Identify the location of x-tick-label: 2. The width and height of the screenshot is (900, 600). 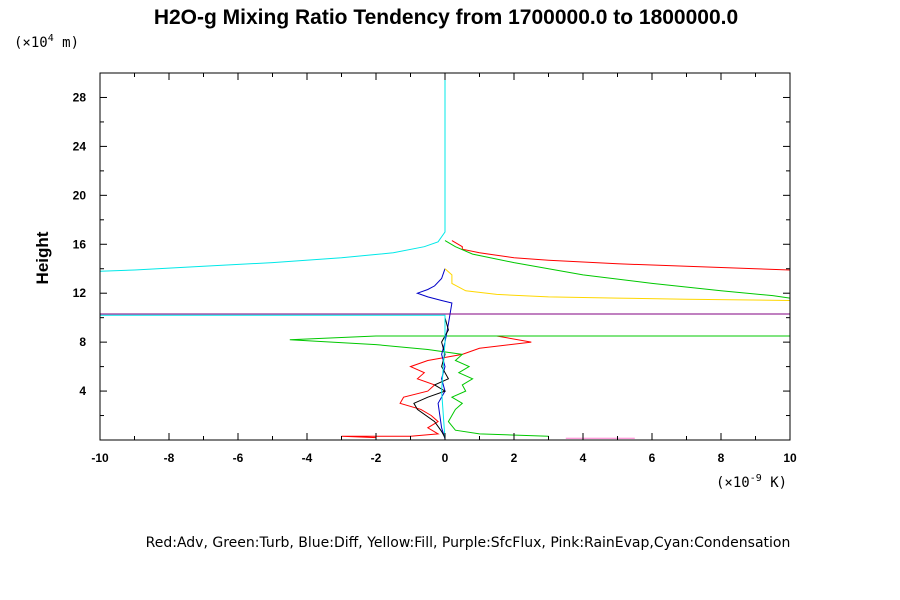
(514, 458).